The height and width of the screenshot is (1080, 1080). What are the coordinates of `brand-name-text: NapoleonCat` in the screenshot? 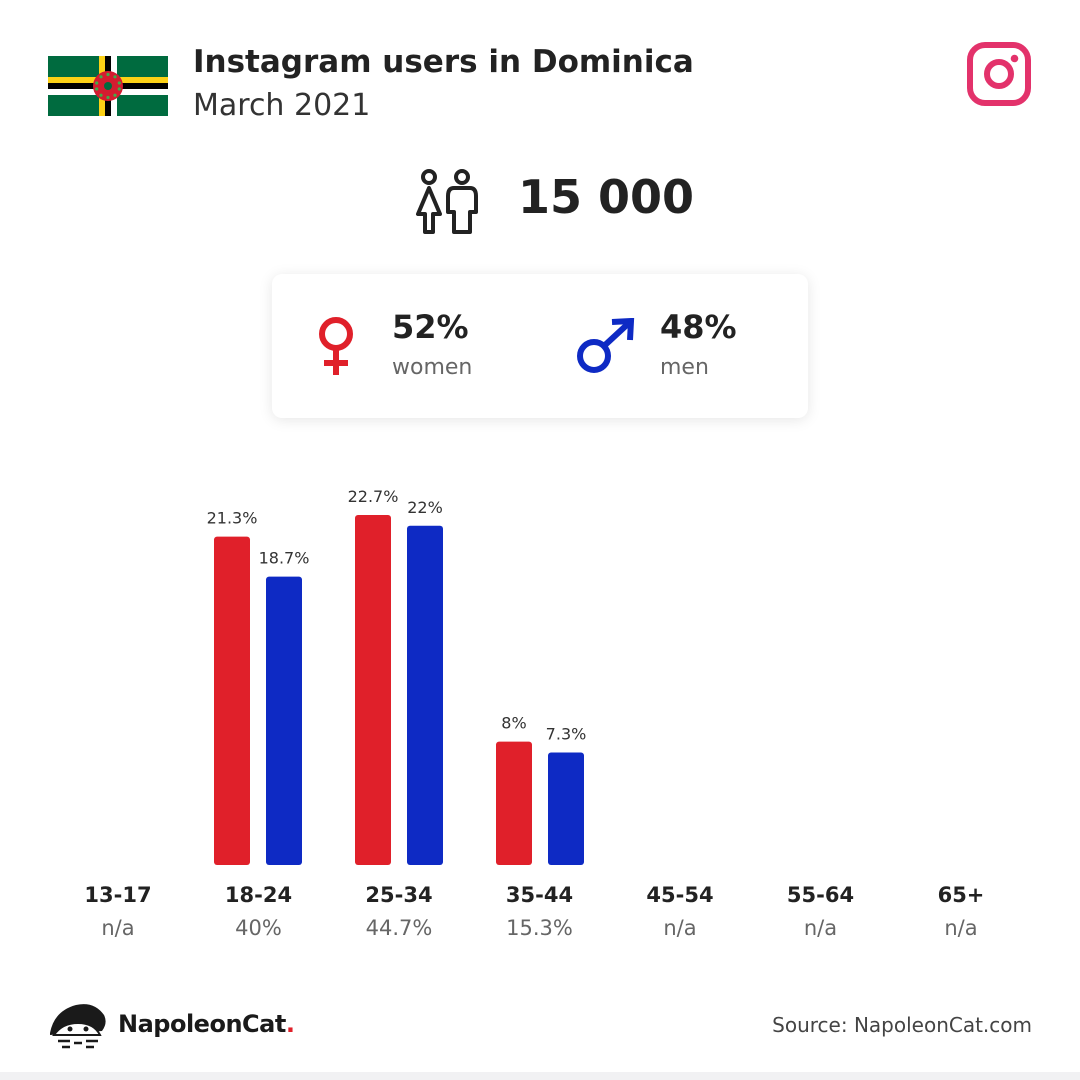 It's located at (202, 1024).